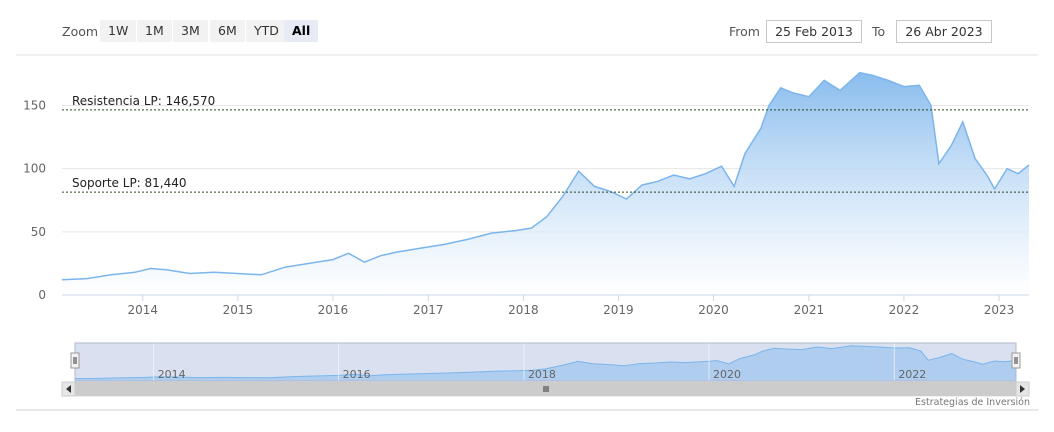 The width and height of the screenshot is (1054, 432). Describe the element at coordinates (814, 31) in the screenshot. I see `from-date-input: 25 Feb 2013` at that location.